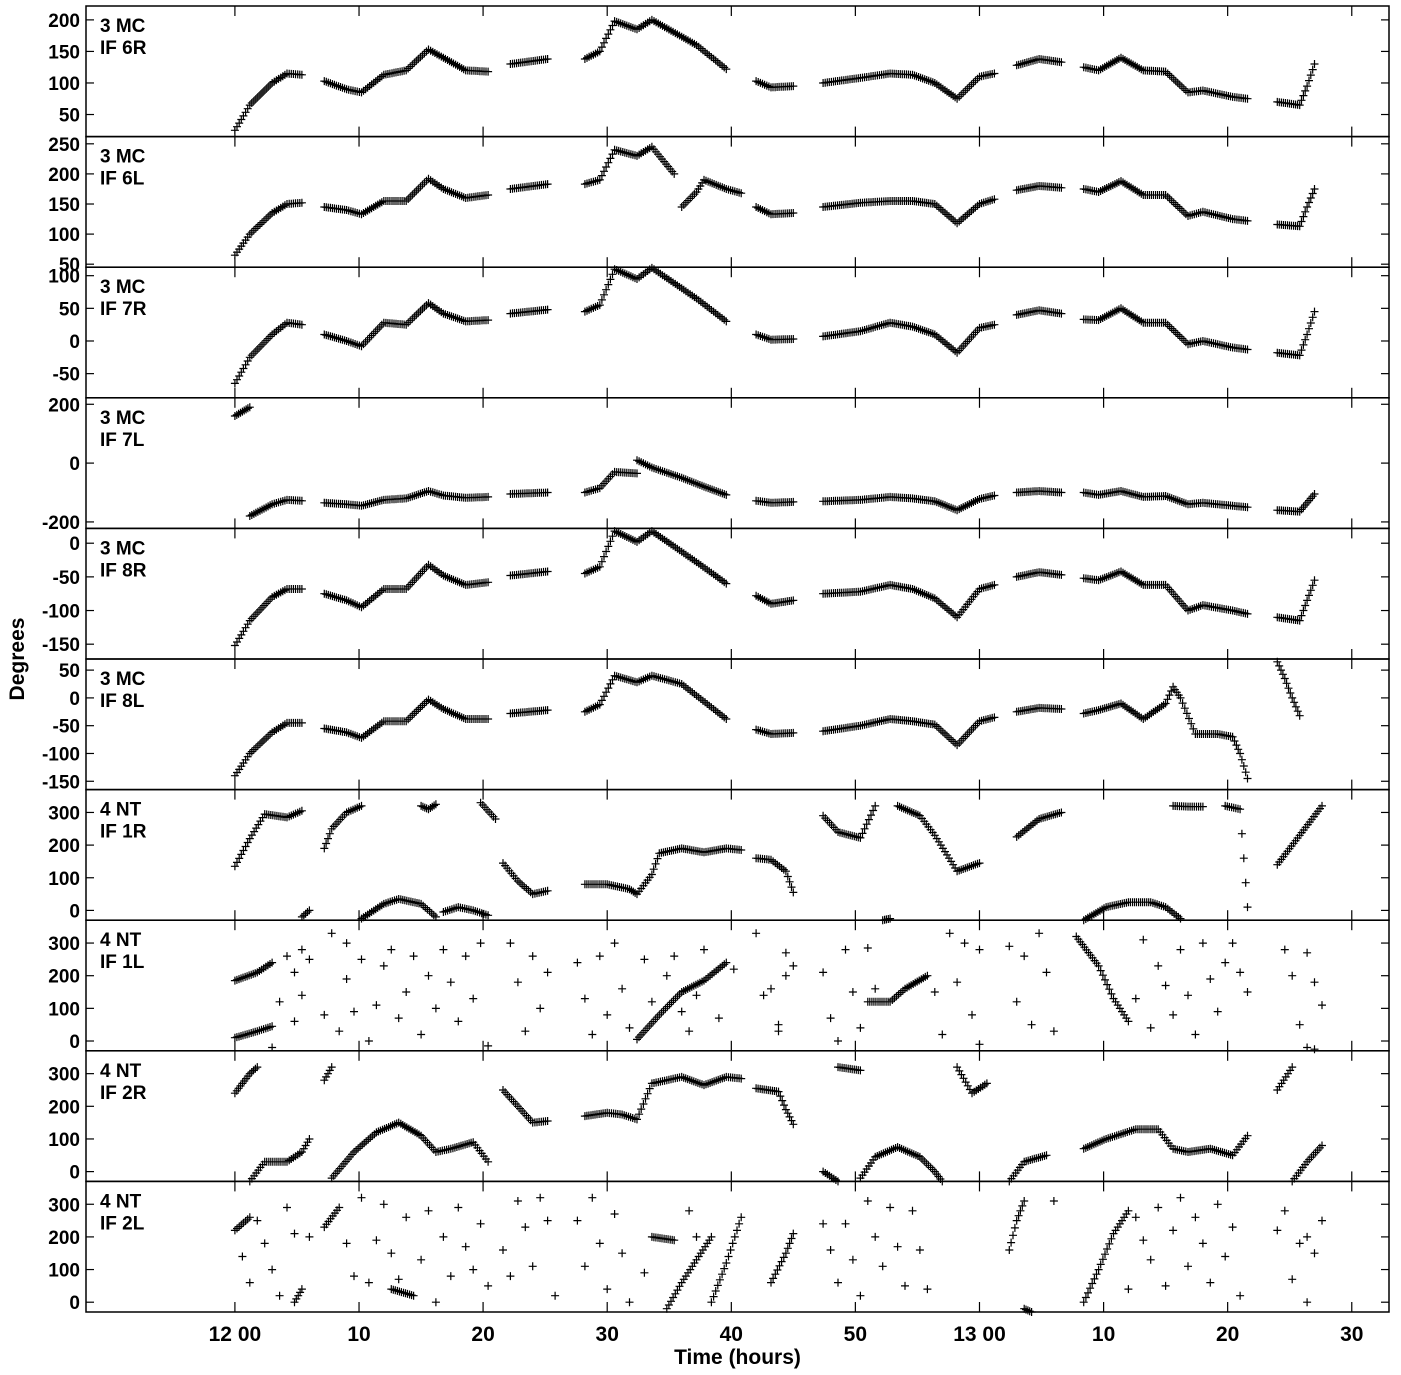 This screenshot has height=1375, width=1401. Describe the element at coordinates (123, 48) in the screenshot. I see `panel-label: IF 6R` at that location.